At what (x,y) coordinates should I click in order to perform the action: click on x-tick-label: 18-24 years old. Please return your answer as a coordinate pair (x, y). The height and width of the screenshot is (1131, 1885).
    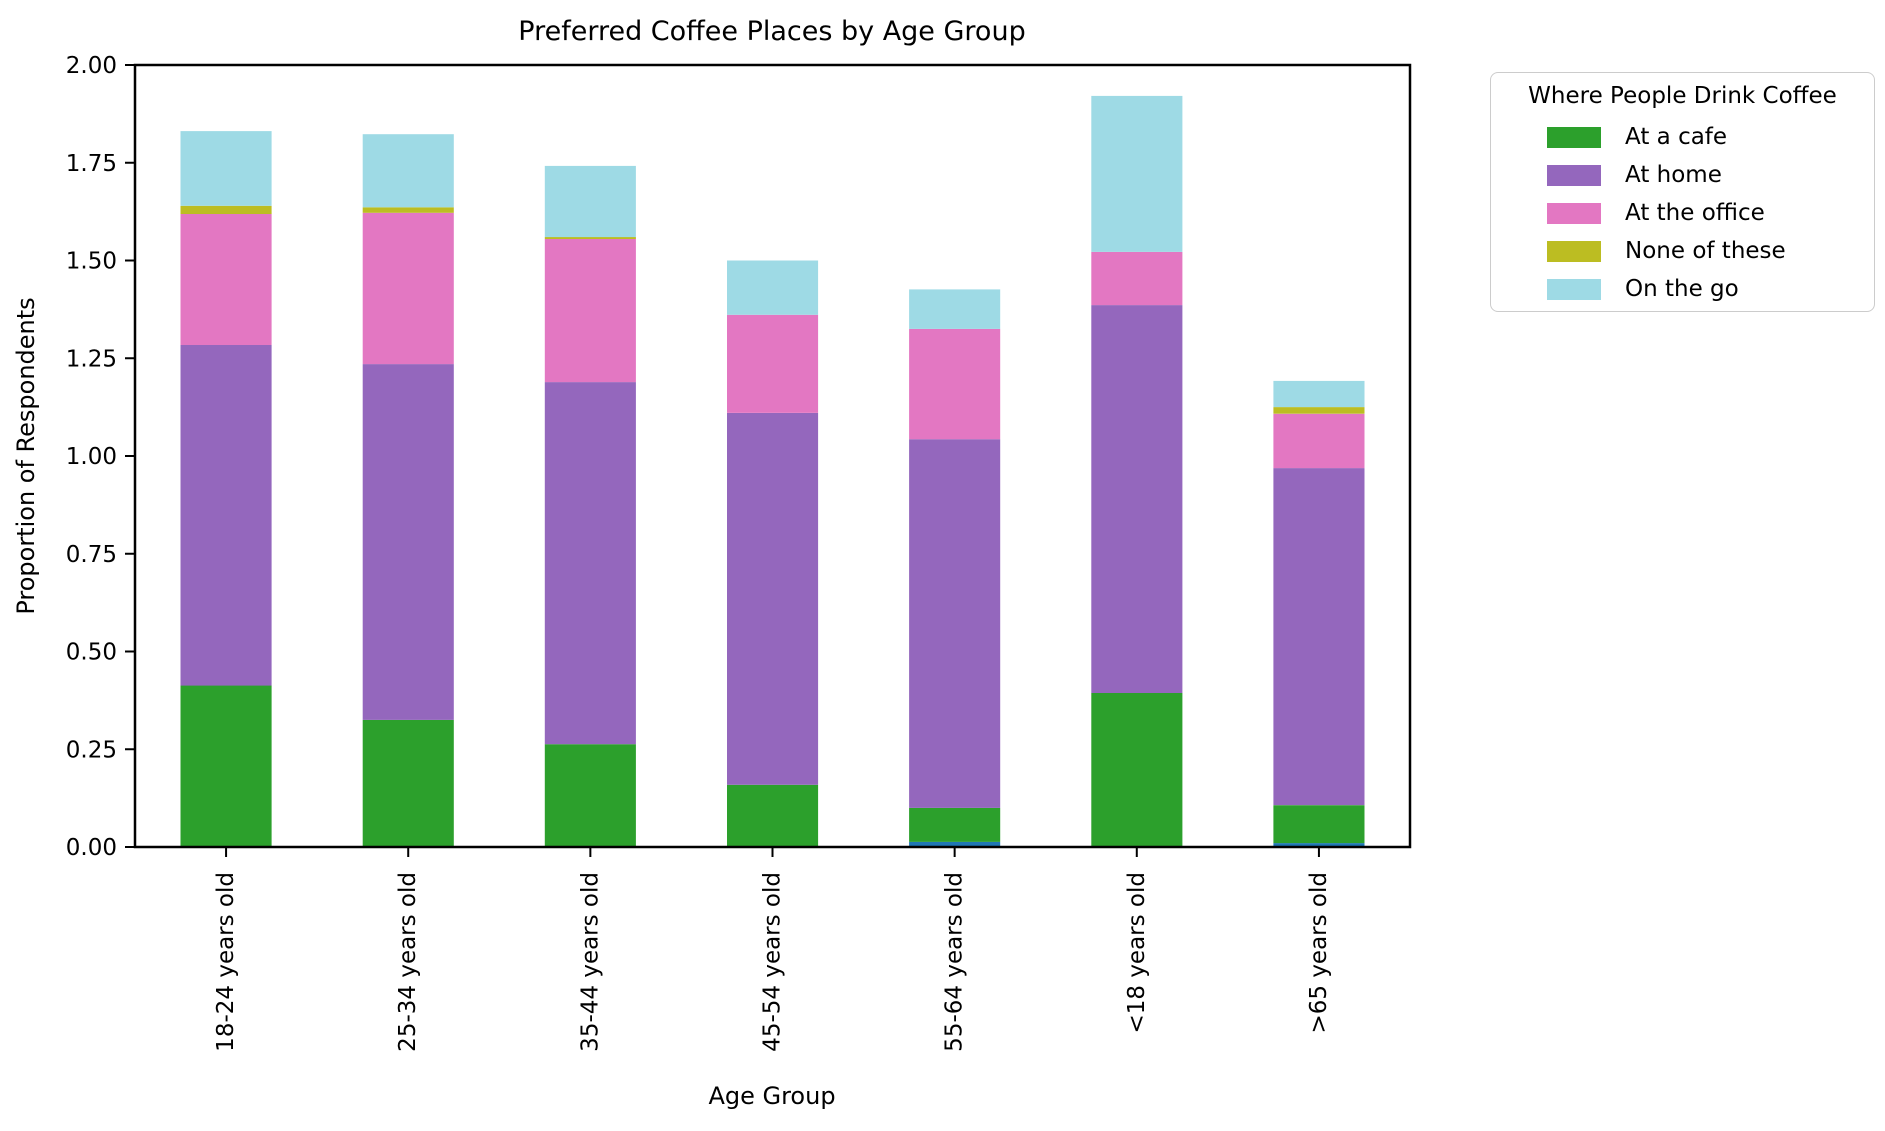
    Looking at the image, I should click on (226, 962).